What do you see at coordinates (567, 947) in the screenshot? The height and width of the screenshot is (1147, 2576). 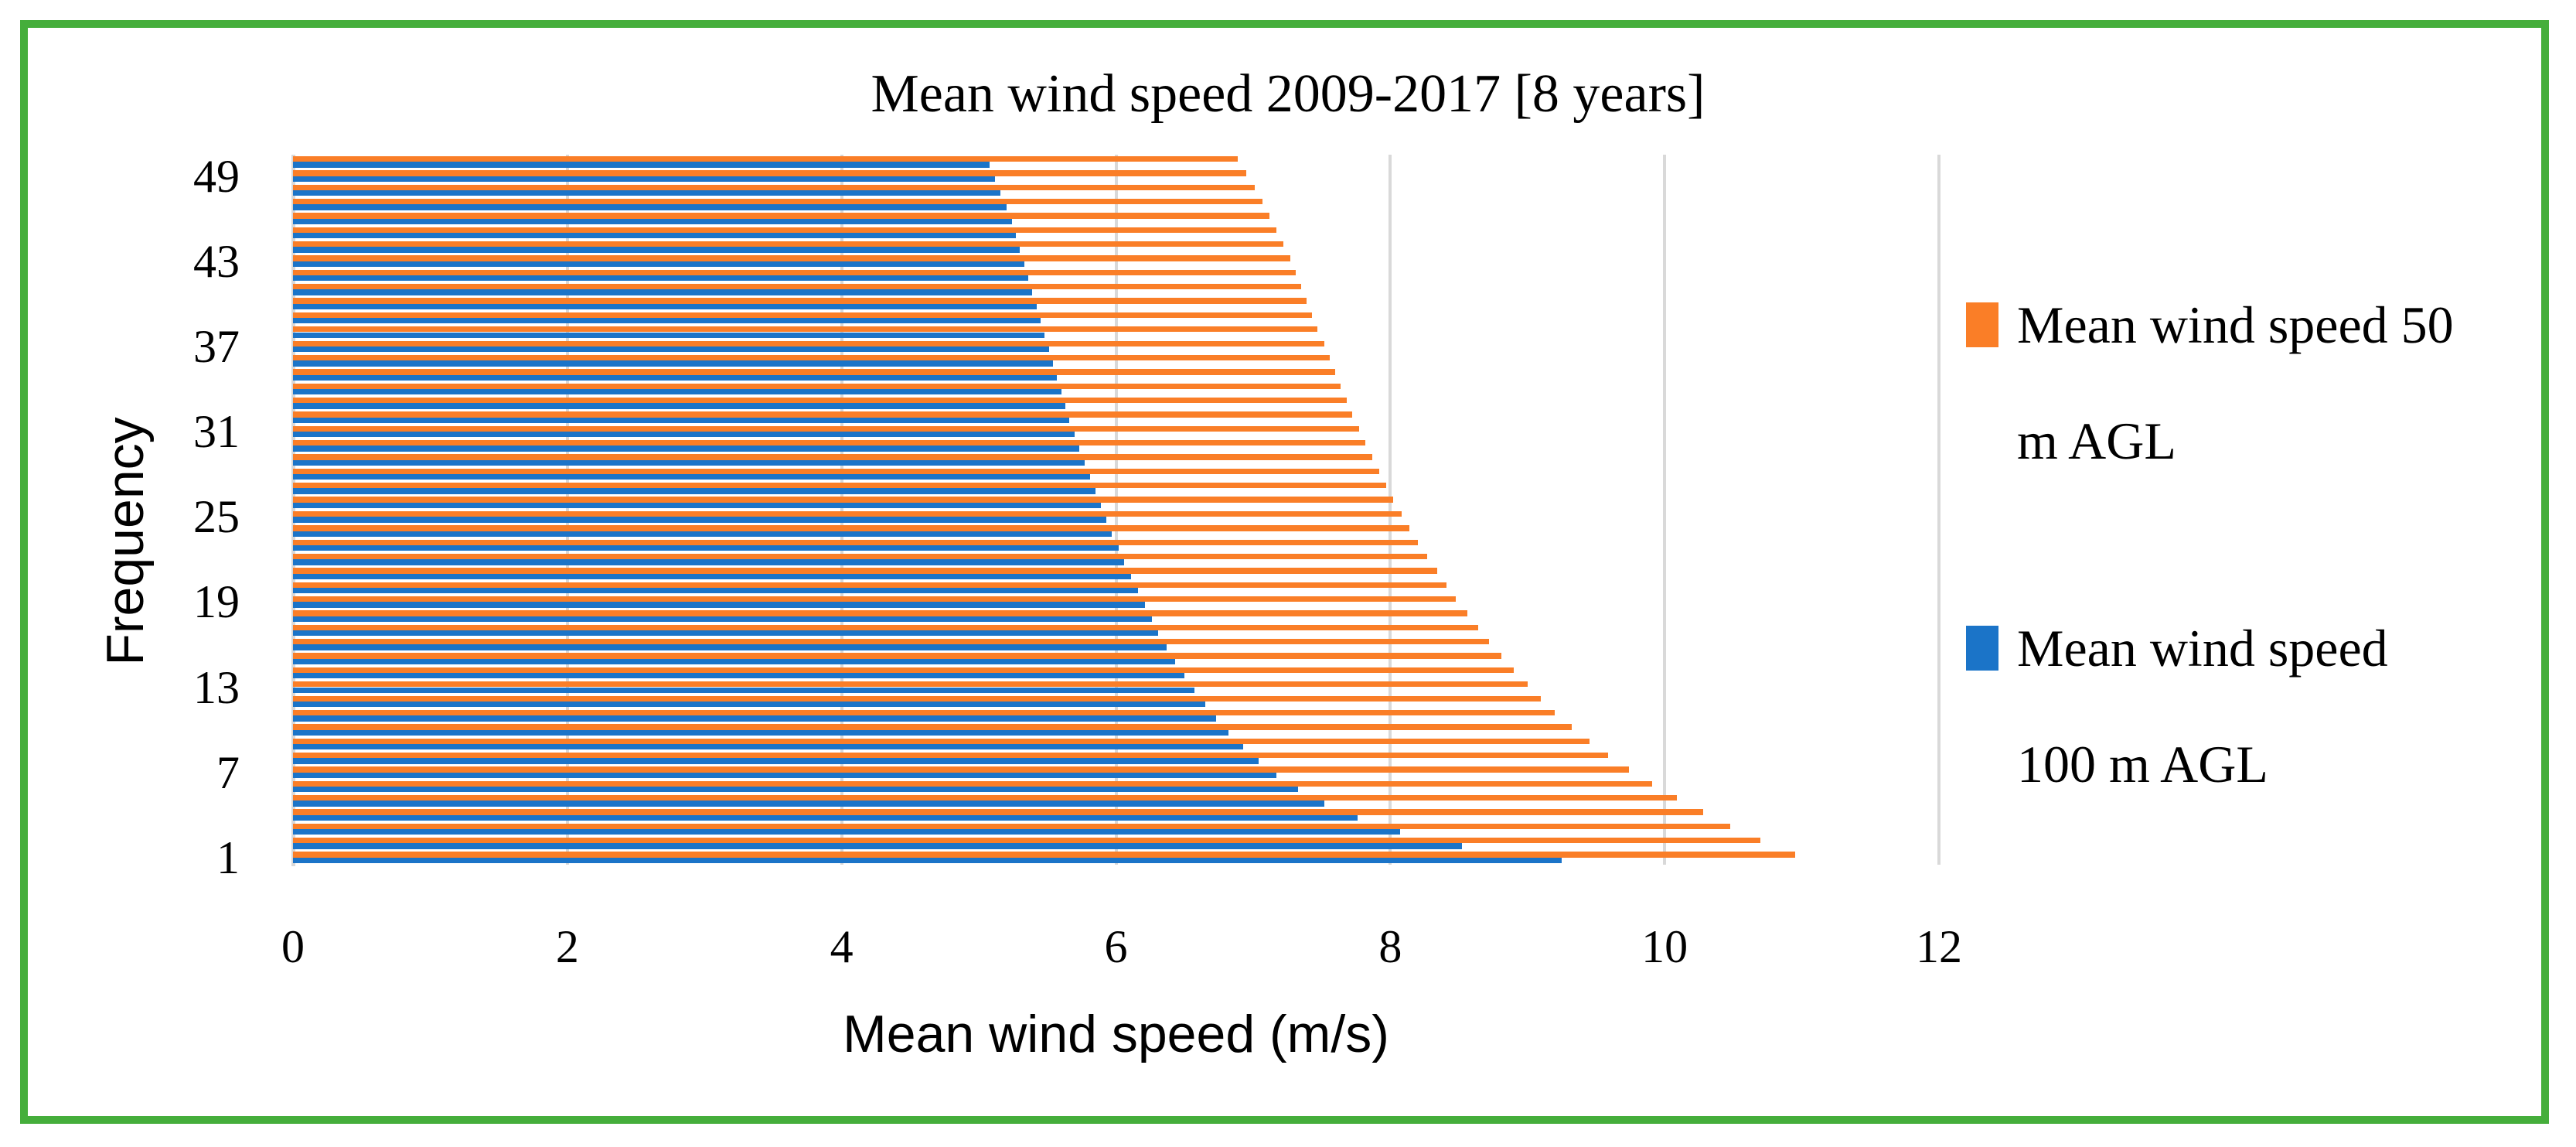 I see `x-tick-label-2: 2` at bounding box center [567, 947].